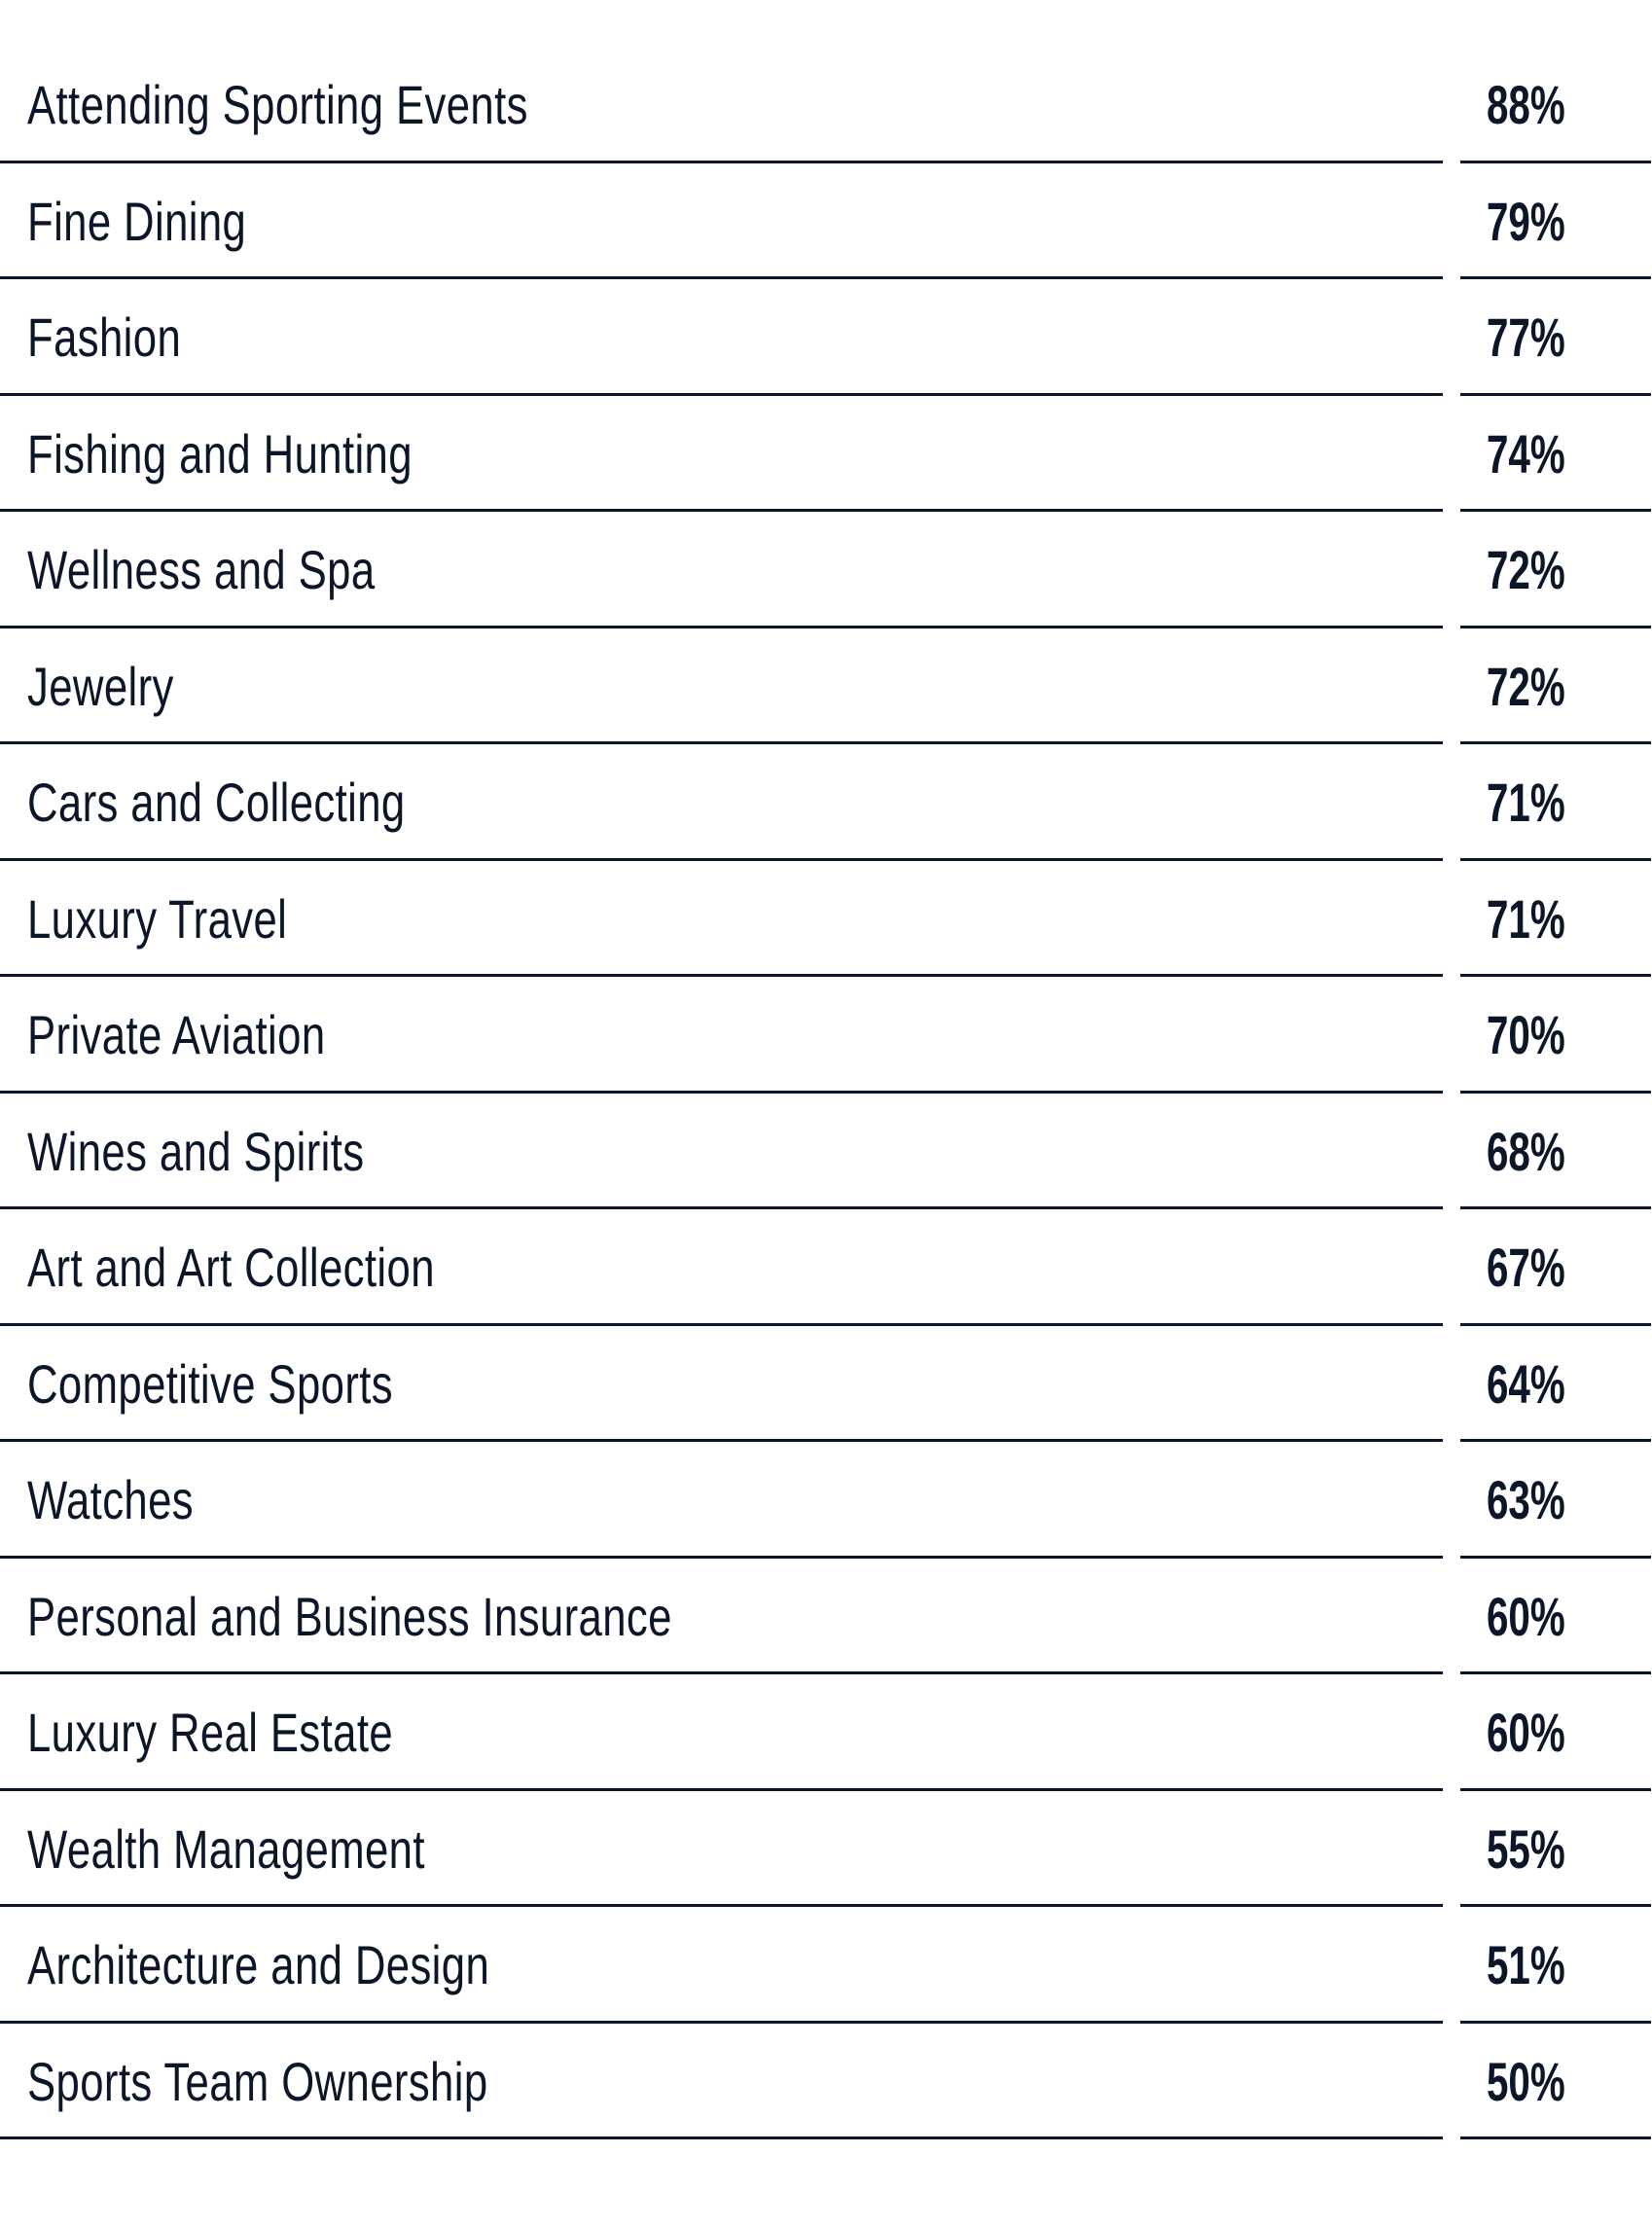 This screenshot has width=1652, height=2226. What do you see at coordinates (349, 1616) in the screenshot?
I see `row-label: Personal and Business Insurance` at bounding box center [349, 1616].